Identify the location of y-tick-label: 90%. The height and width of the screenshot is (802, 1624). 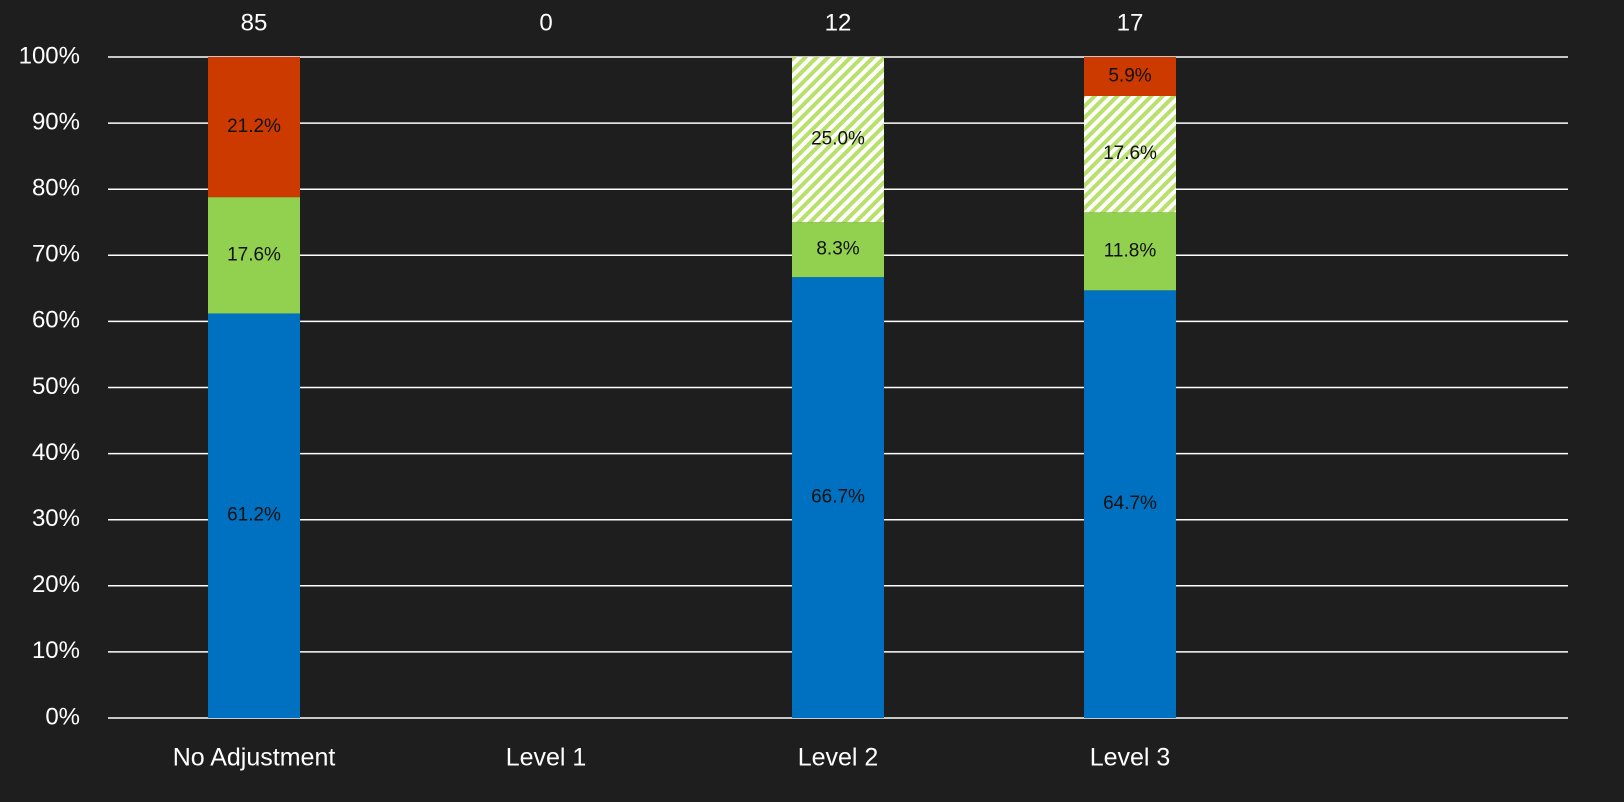
(56, 121).